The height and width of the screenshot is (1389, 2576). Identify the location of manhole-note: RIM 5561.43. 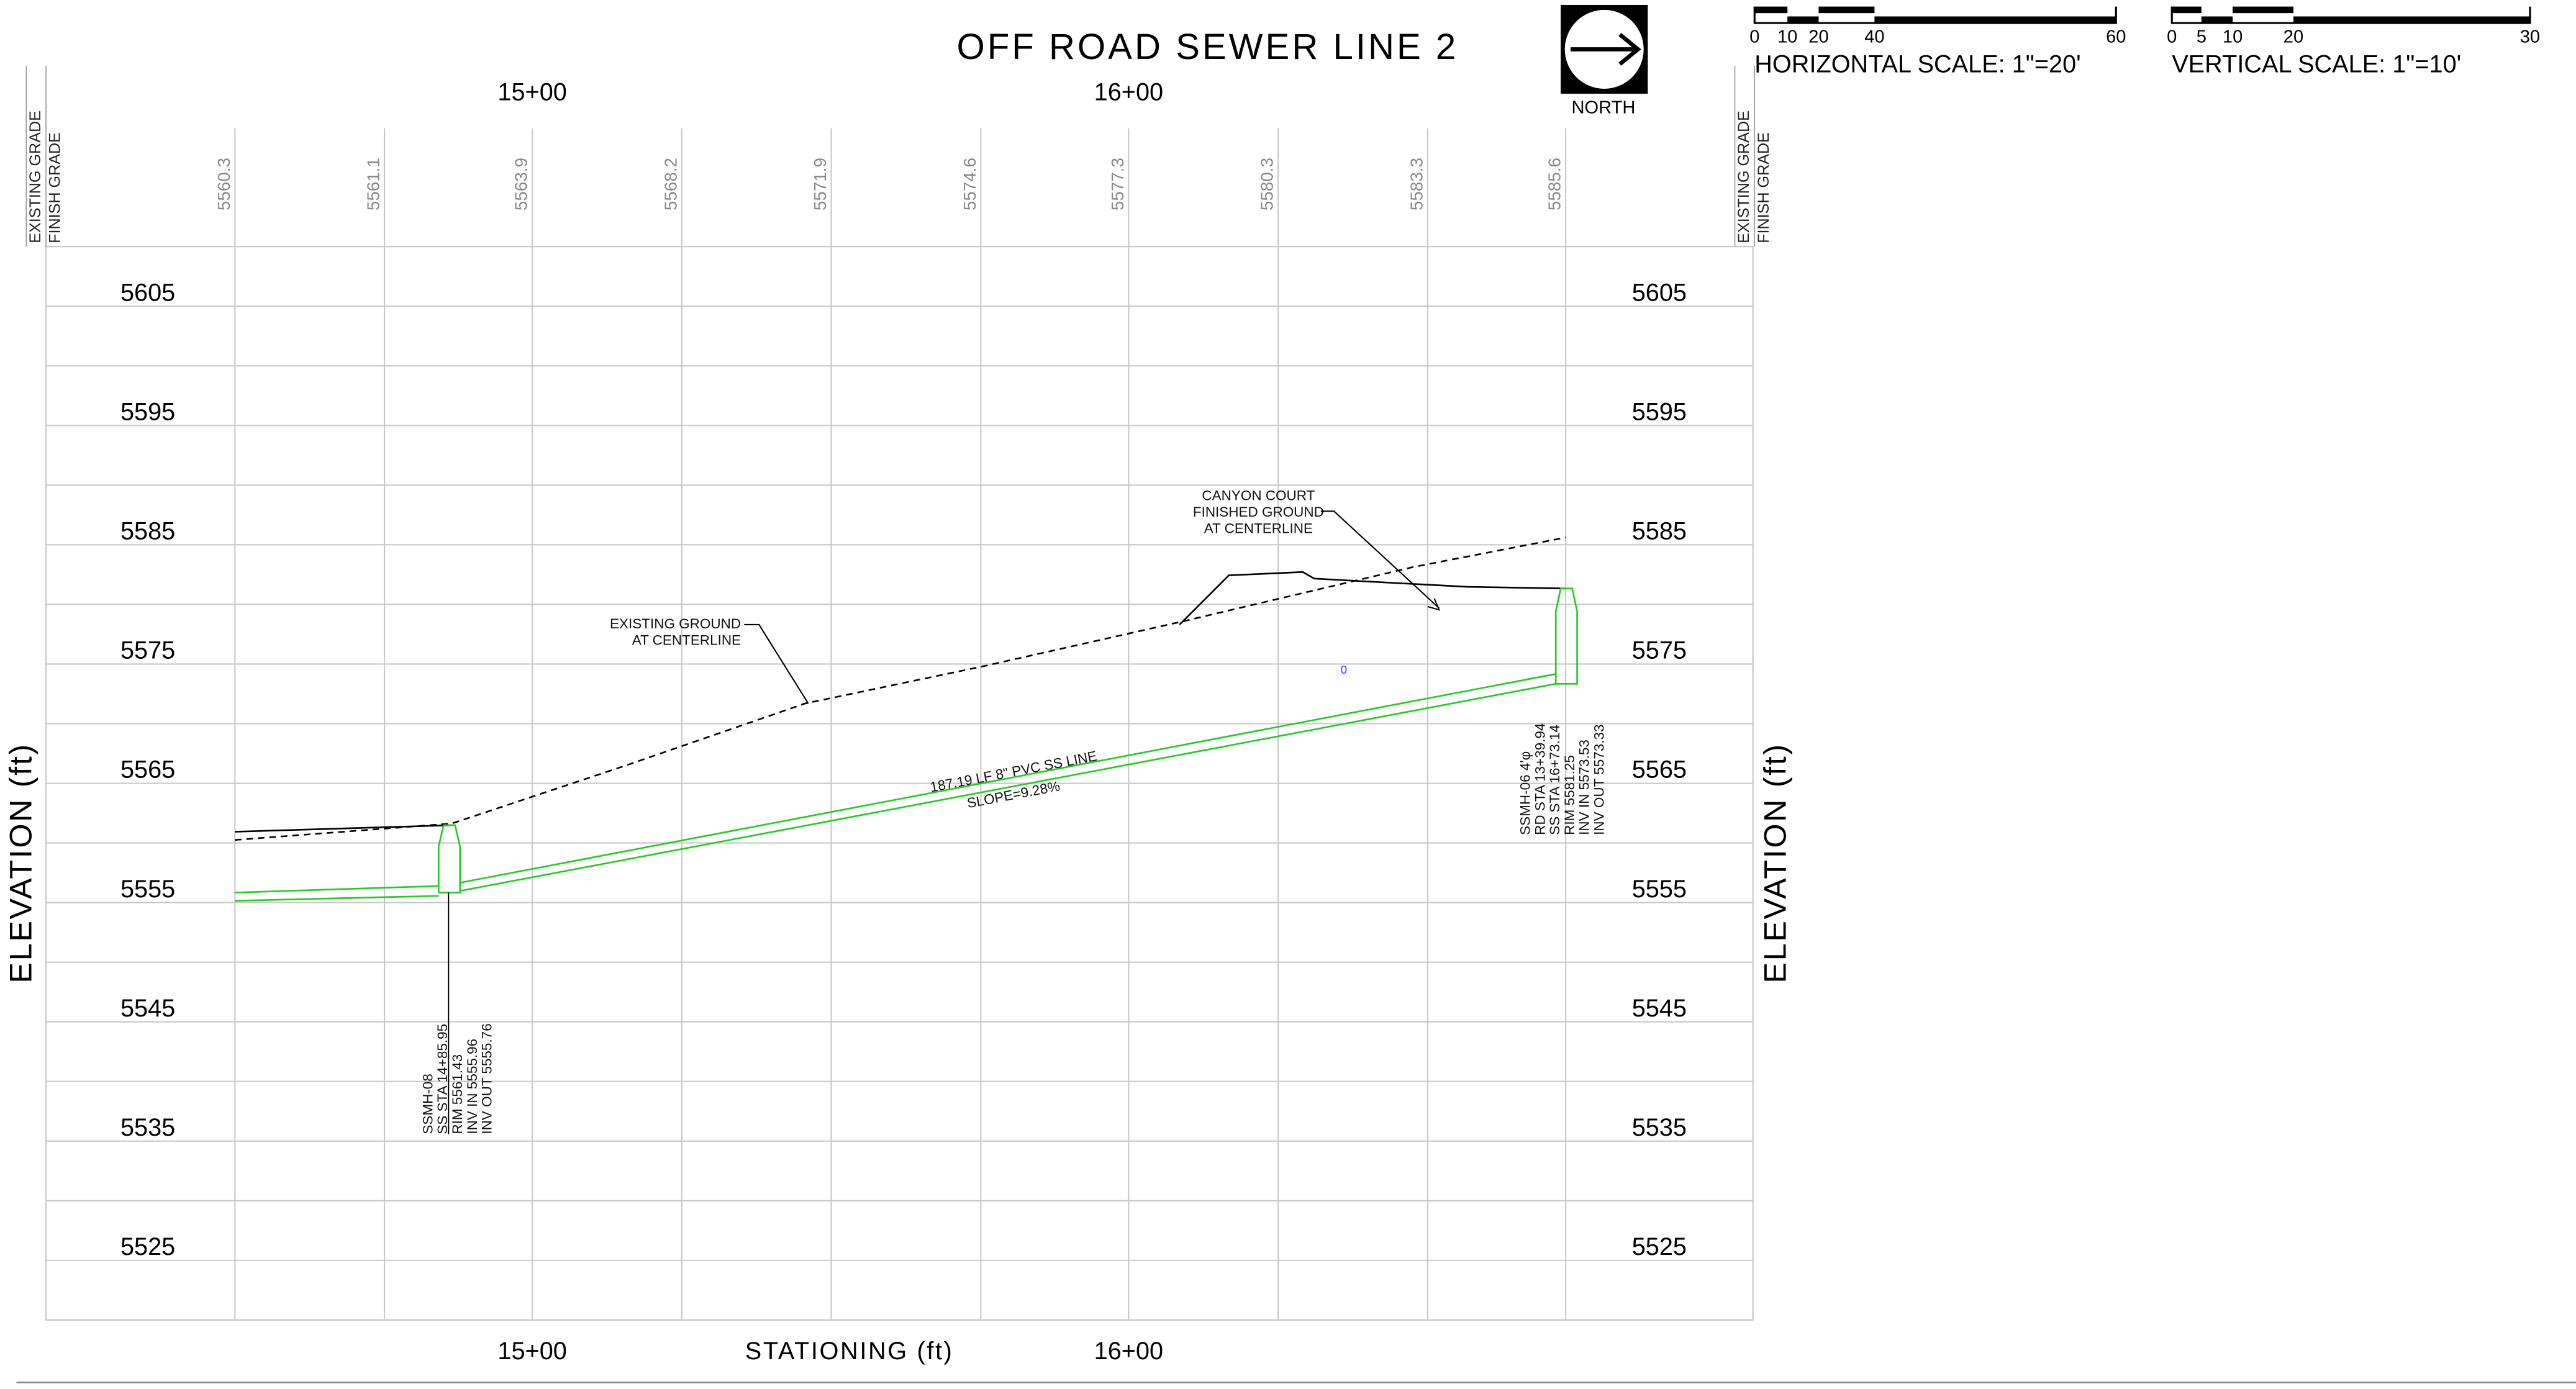
(457, 1094).